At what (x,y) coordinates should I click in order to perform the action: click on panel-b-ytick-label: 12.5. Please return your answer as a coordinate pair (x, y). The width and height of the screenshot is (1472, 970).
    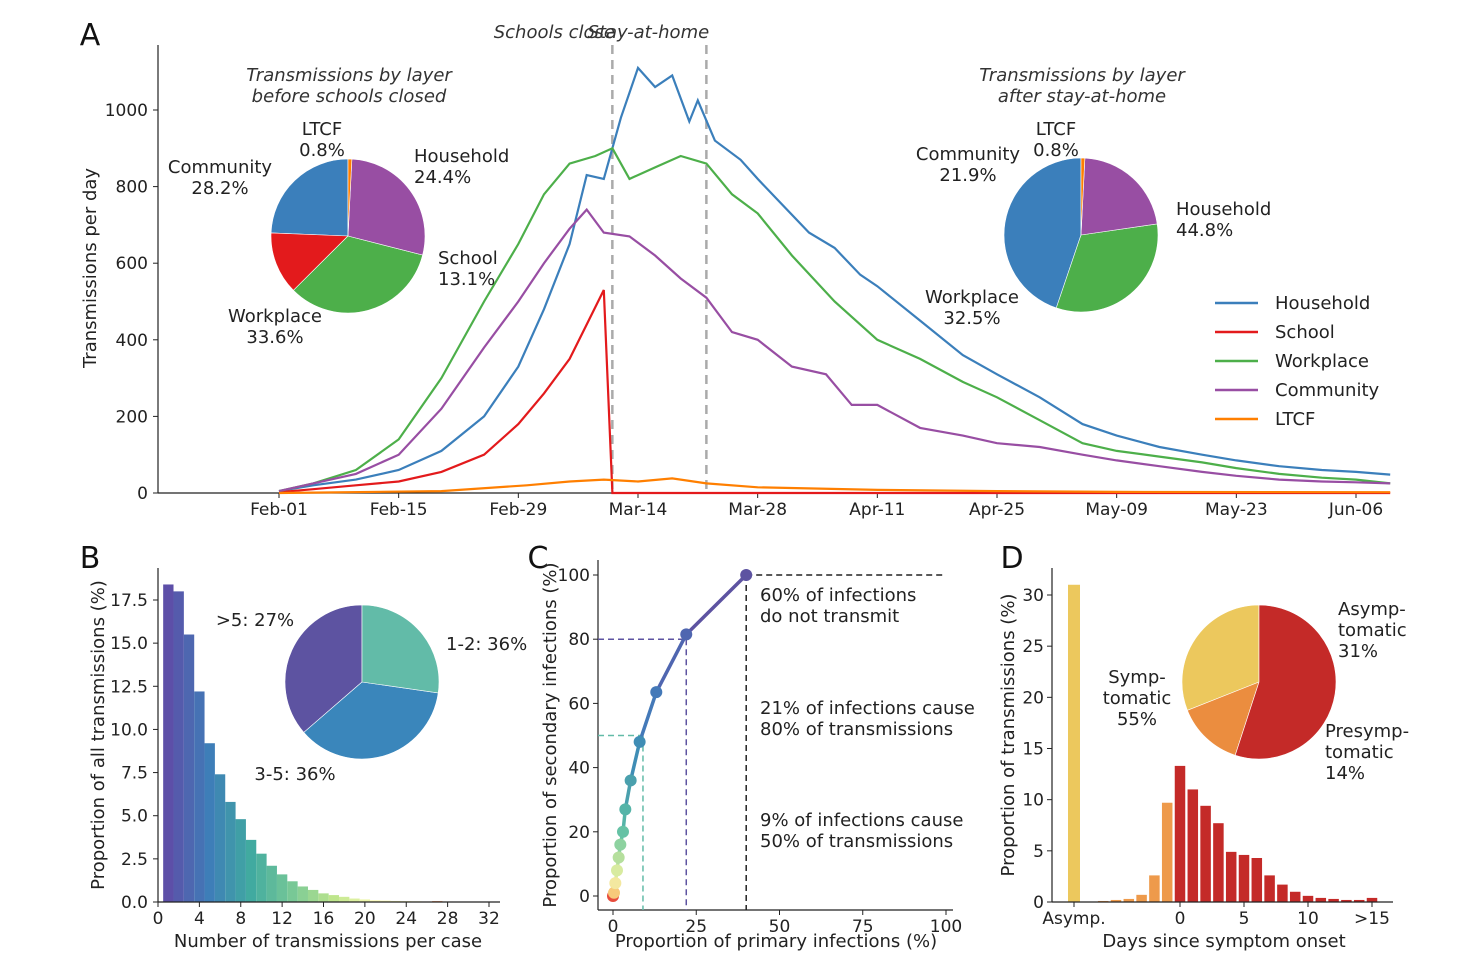
    Looking at the image, I should click on (129, 687).